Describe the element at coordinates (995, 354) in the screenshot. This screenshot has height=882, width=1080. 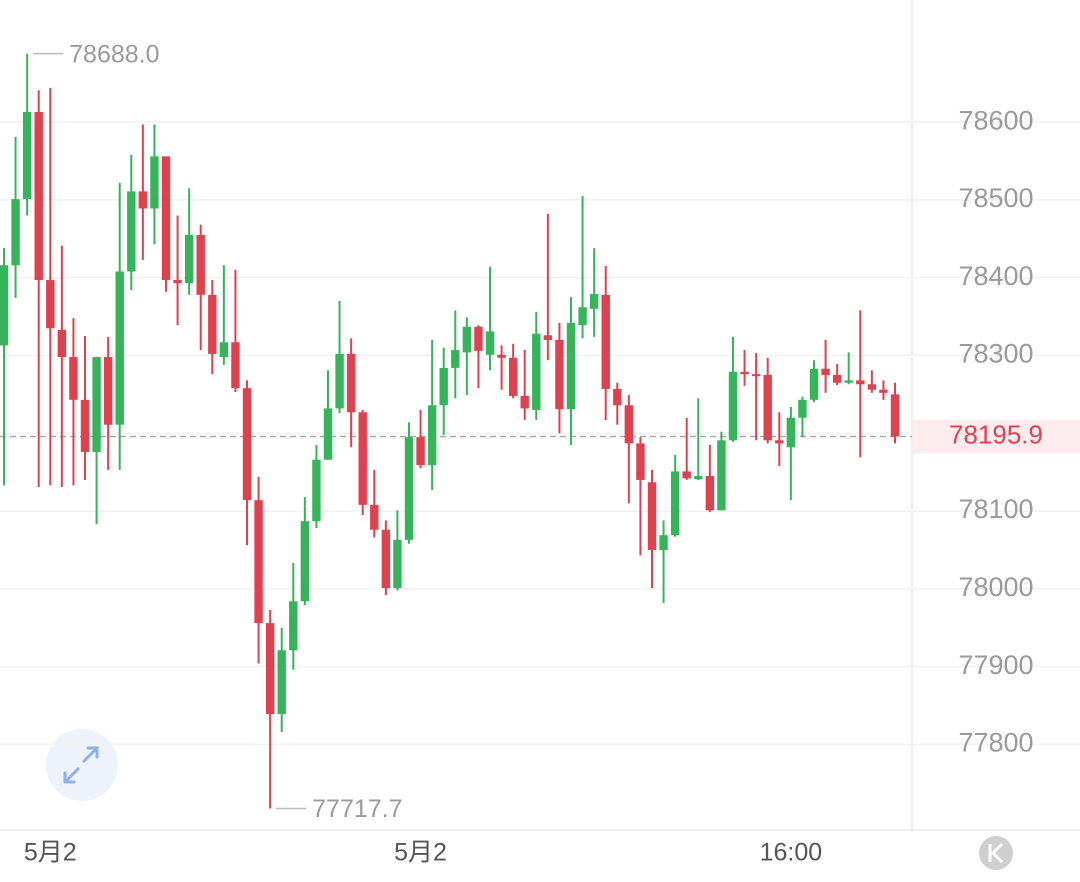
I see `y-tick-label: 78300` at that location.